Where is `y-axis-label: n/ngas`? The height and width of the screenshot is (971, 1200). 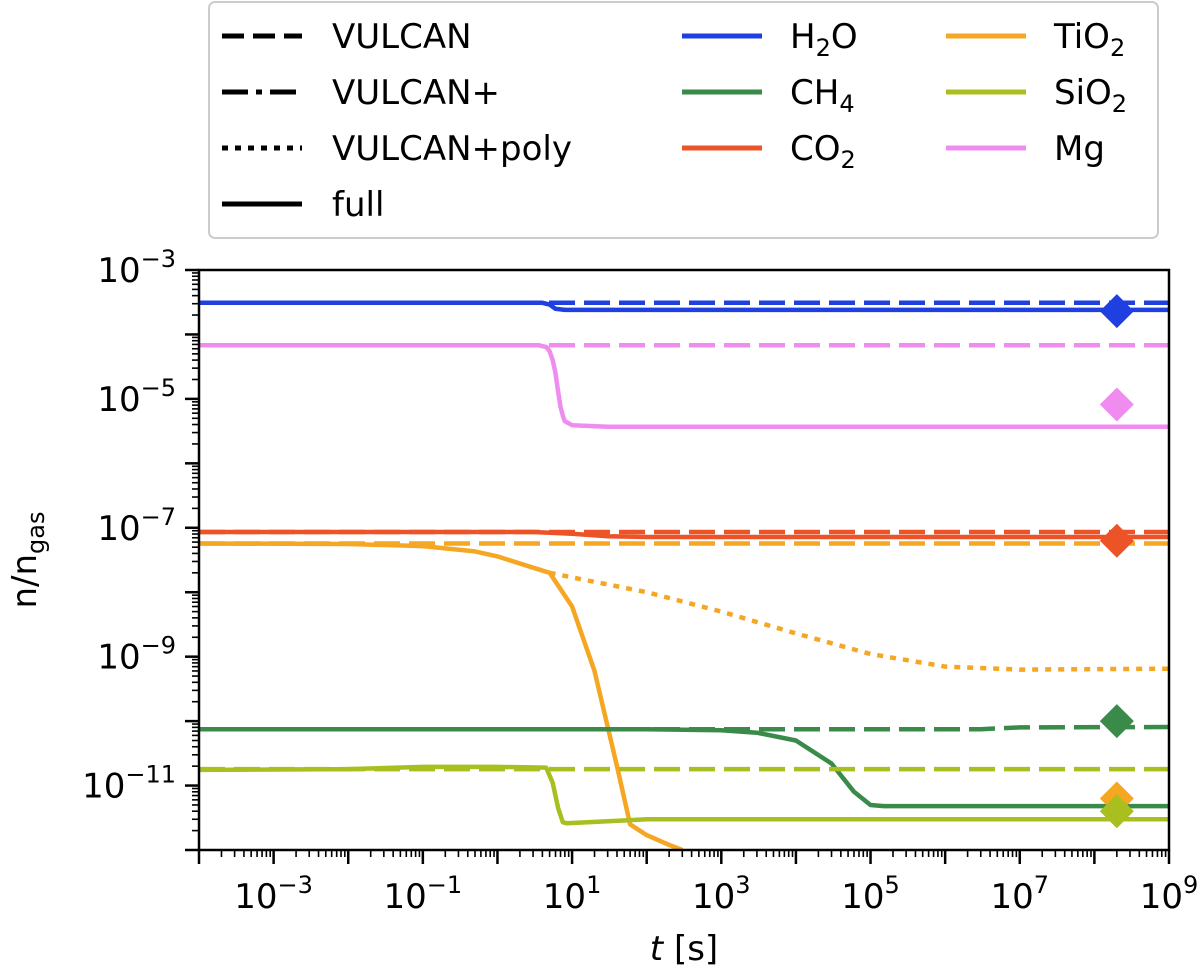 y-axis-label: n/ngas is located at coordinates (27, 559).